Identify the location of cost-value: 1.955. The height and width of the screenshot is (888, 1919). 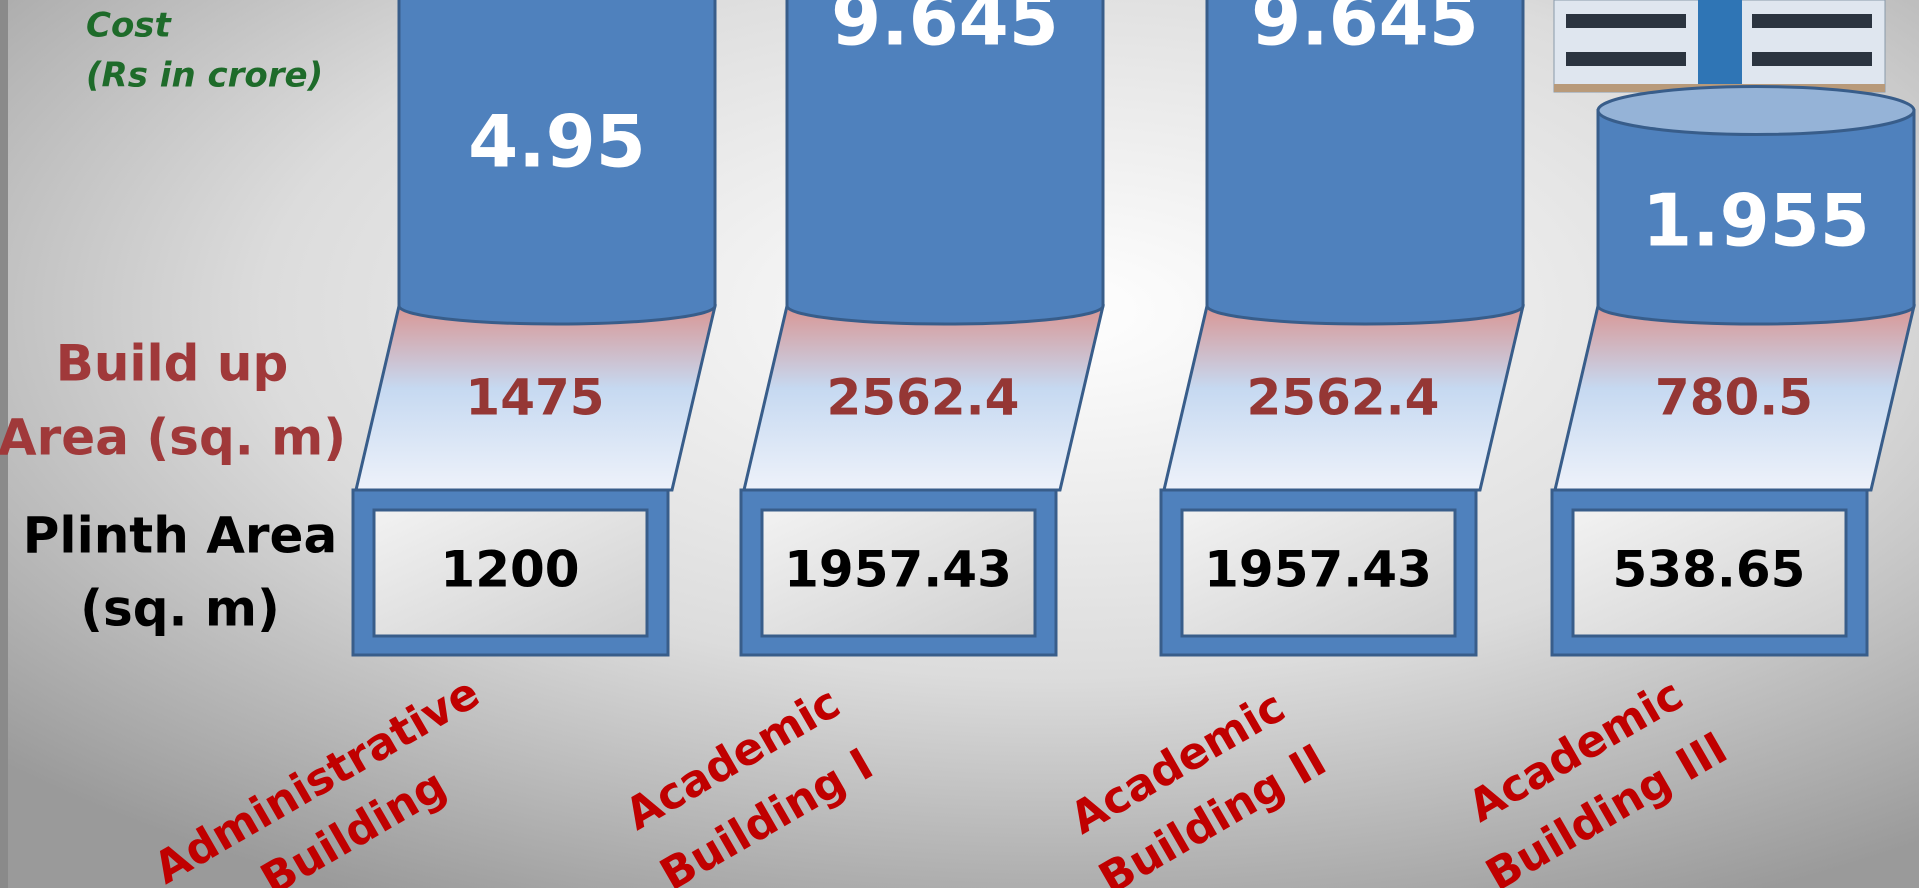
(1756, 221).